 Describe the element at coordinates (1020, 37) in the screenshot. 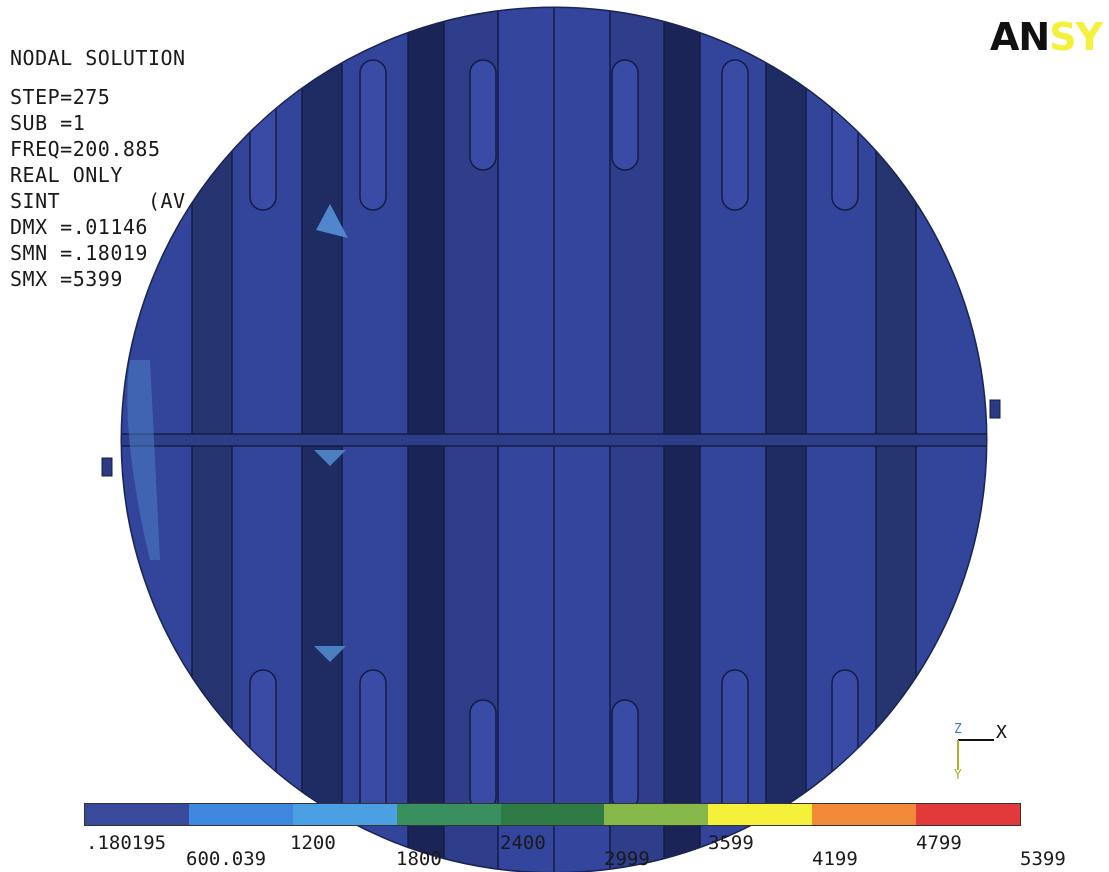

I see `logo-text-dark: AN` at that location.